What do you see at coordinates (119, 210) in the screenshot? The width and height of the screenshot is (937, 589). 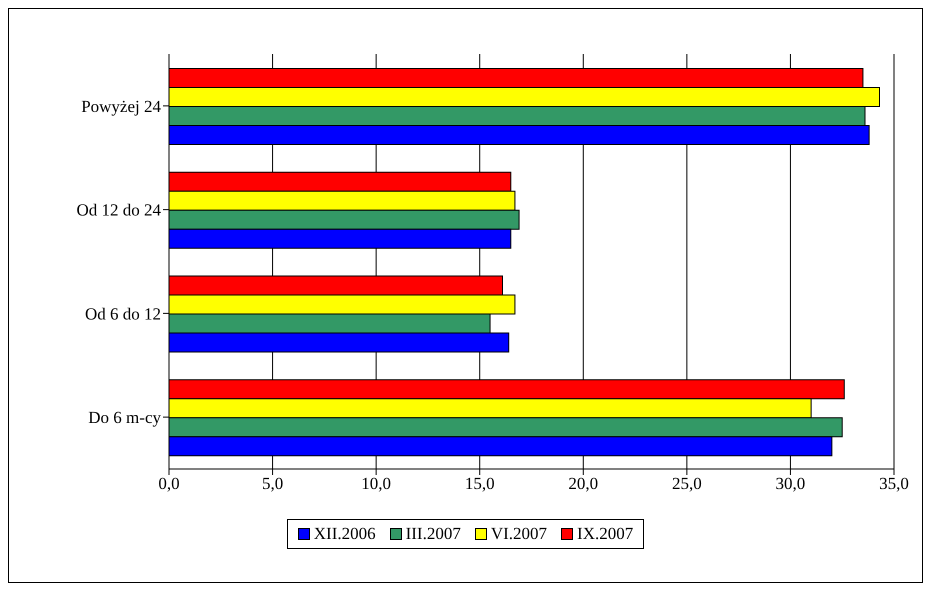 I see `y-tick-label: Od 12 do 24` at bounding box center [119, 210].